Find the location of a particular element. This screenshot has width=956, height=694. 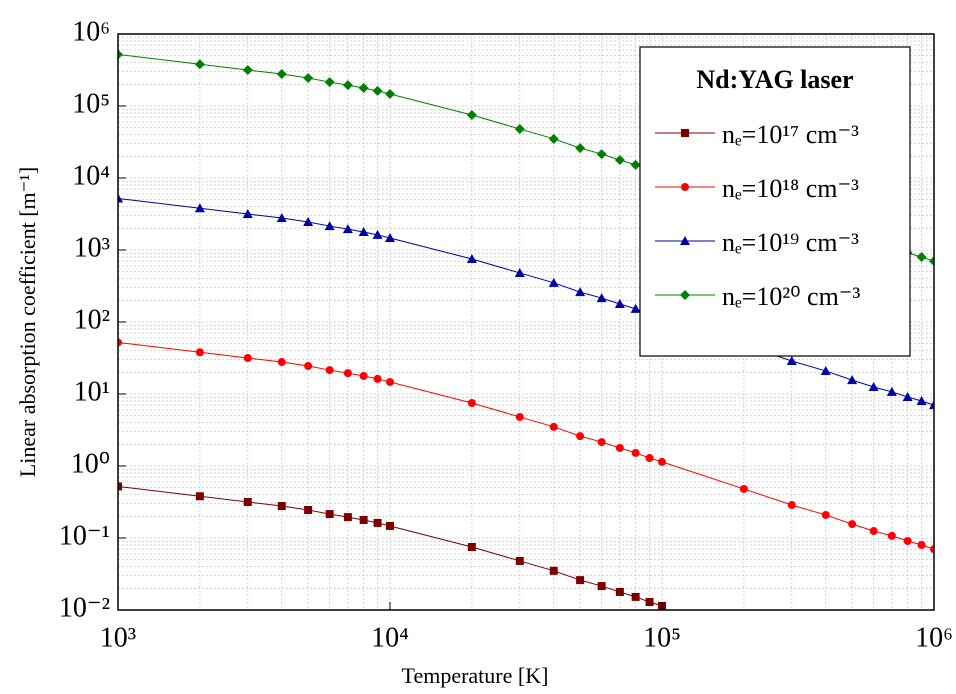

legend-box is located at coordinates (775, 201).